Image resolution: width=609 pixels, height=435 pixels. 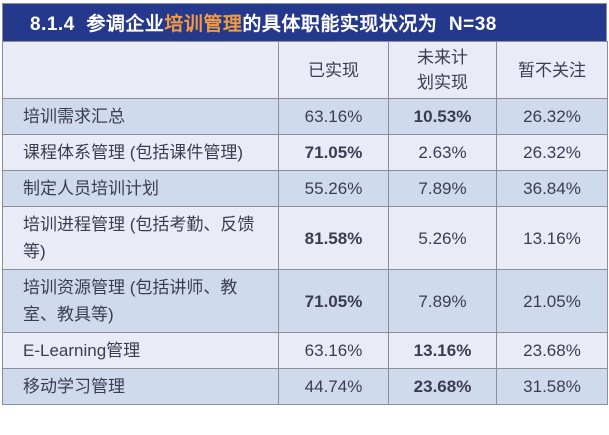 What do you see at coordinates (442, 238) in the screenshot?
I see `cell-value: 5.26%` at bounding box center [442, 238].